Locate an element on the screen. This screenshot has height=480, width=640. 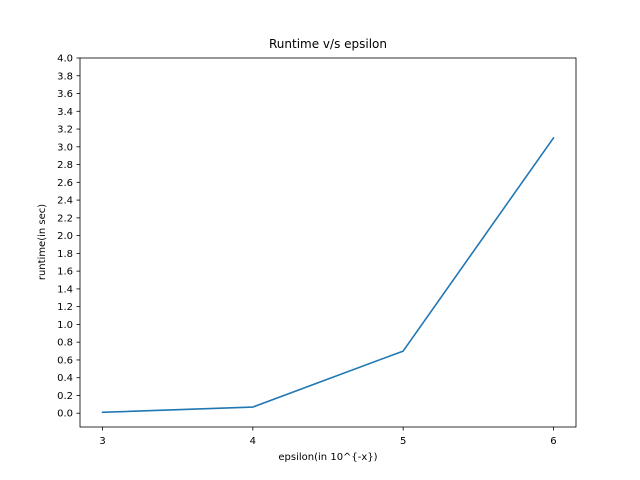
y-tick-label: 0.0 is located at coordinates (65, 414).